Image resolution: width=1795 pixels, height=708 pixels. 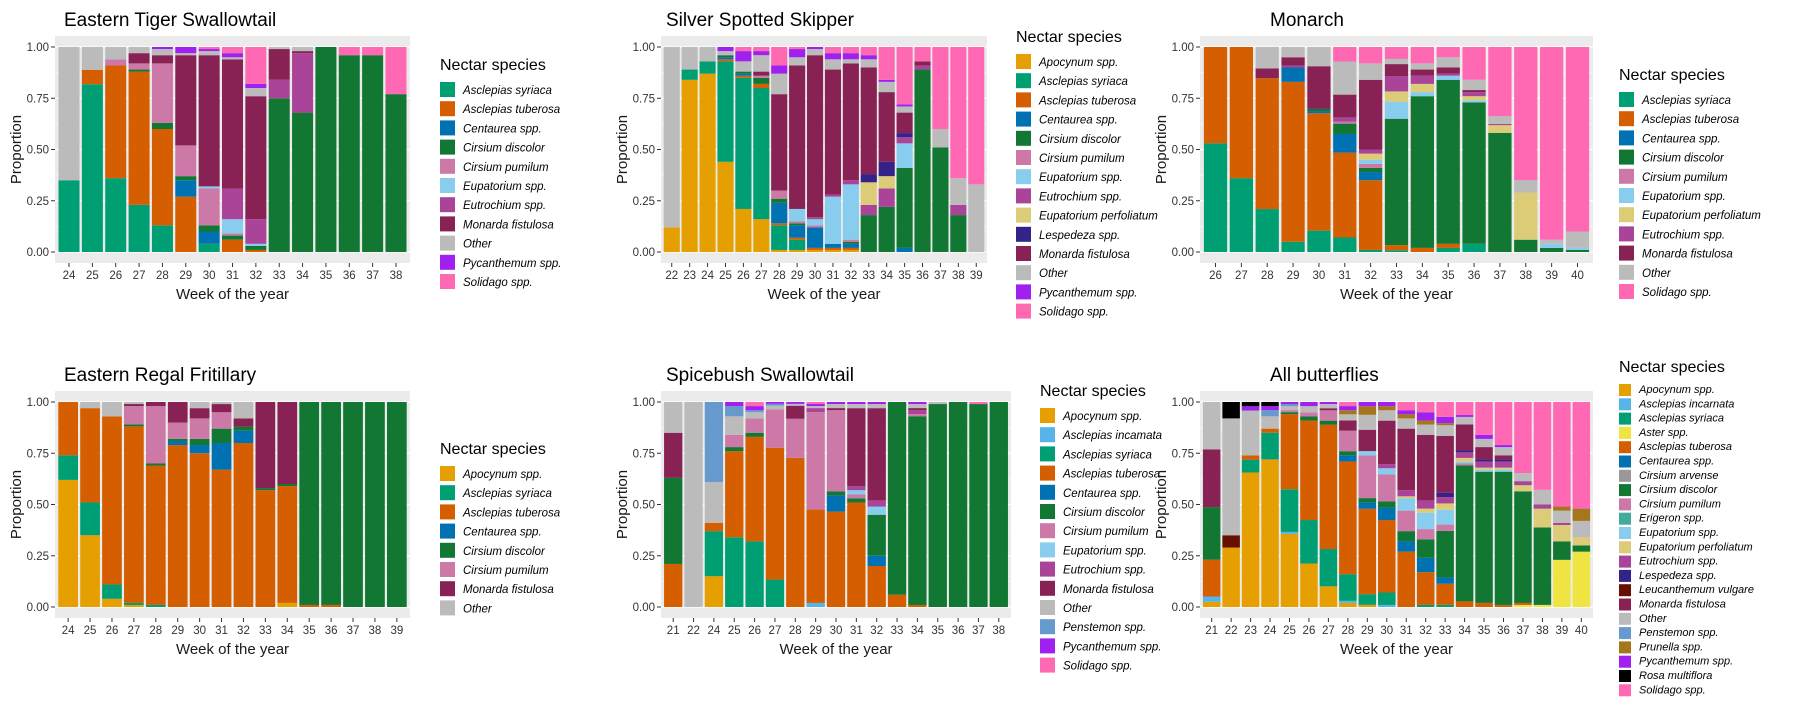 What do you see at coordinates (1083, 82) in the screenshot?
I see `legend-label: Asclepias syriaca` at bounding box center [1083, 82].